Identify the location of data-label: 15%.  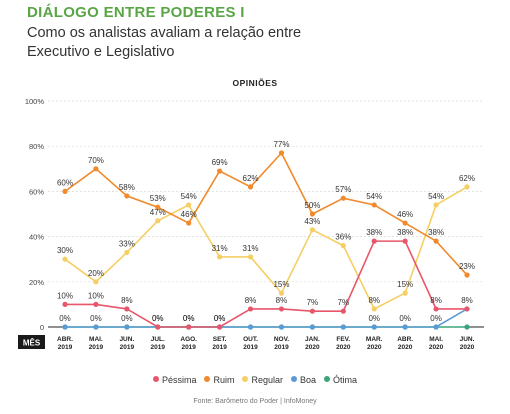
(281, 284).